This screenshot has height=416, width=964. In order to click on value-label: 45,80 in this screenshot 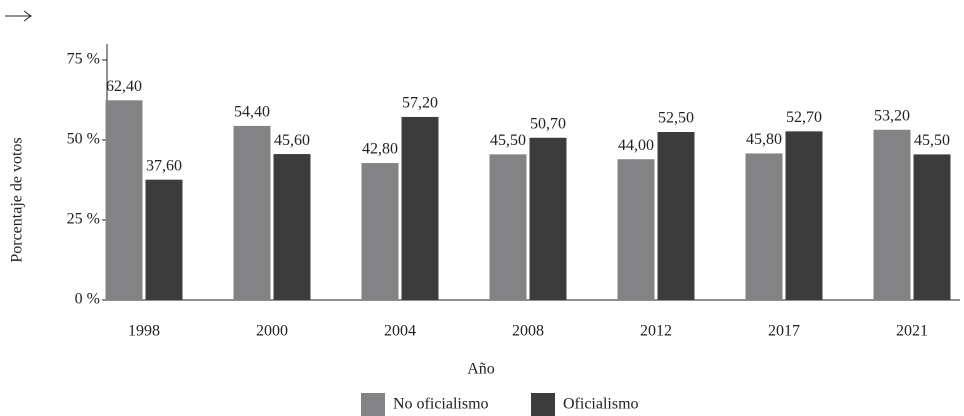, I will do `click(764, 139)`.